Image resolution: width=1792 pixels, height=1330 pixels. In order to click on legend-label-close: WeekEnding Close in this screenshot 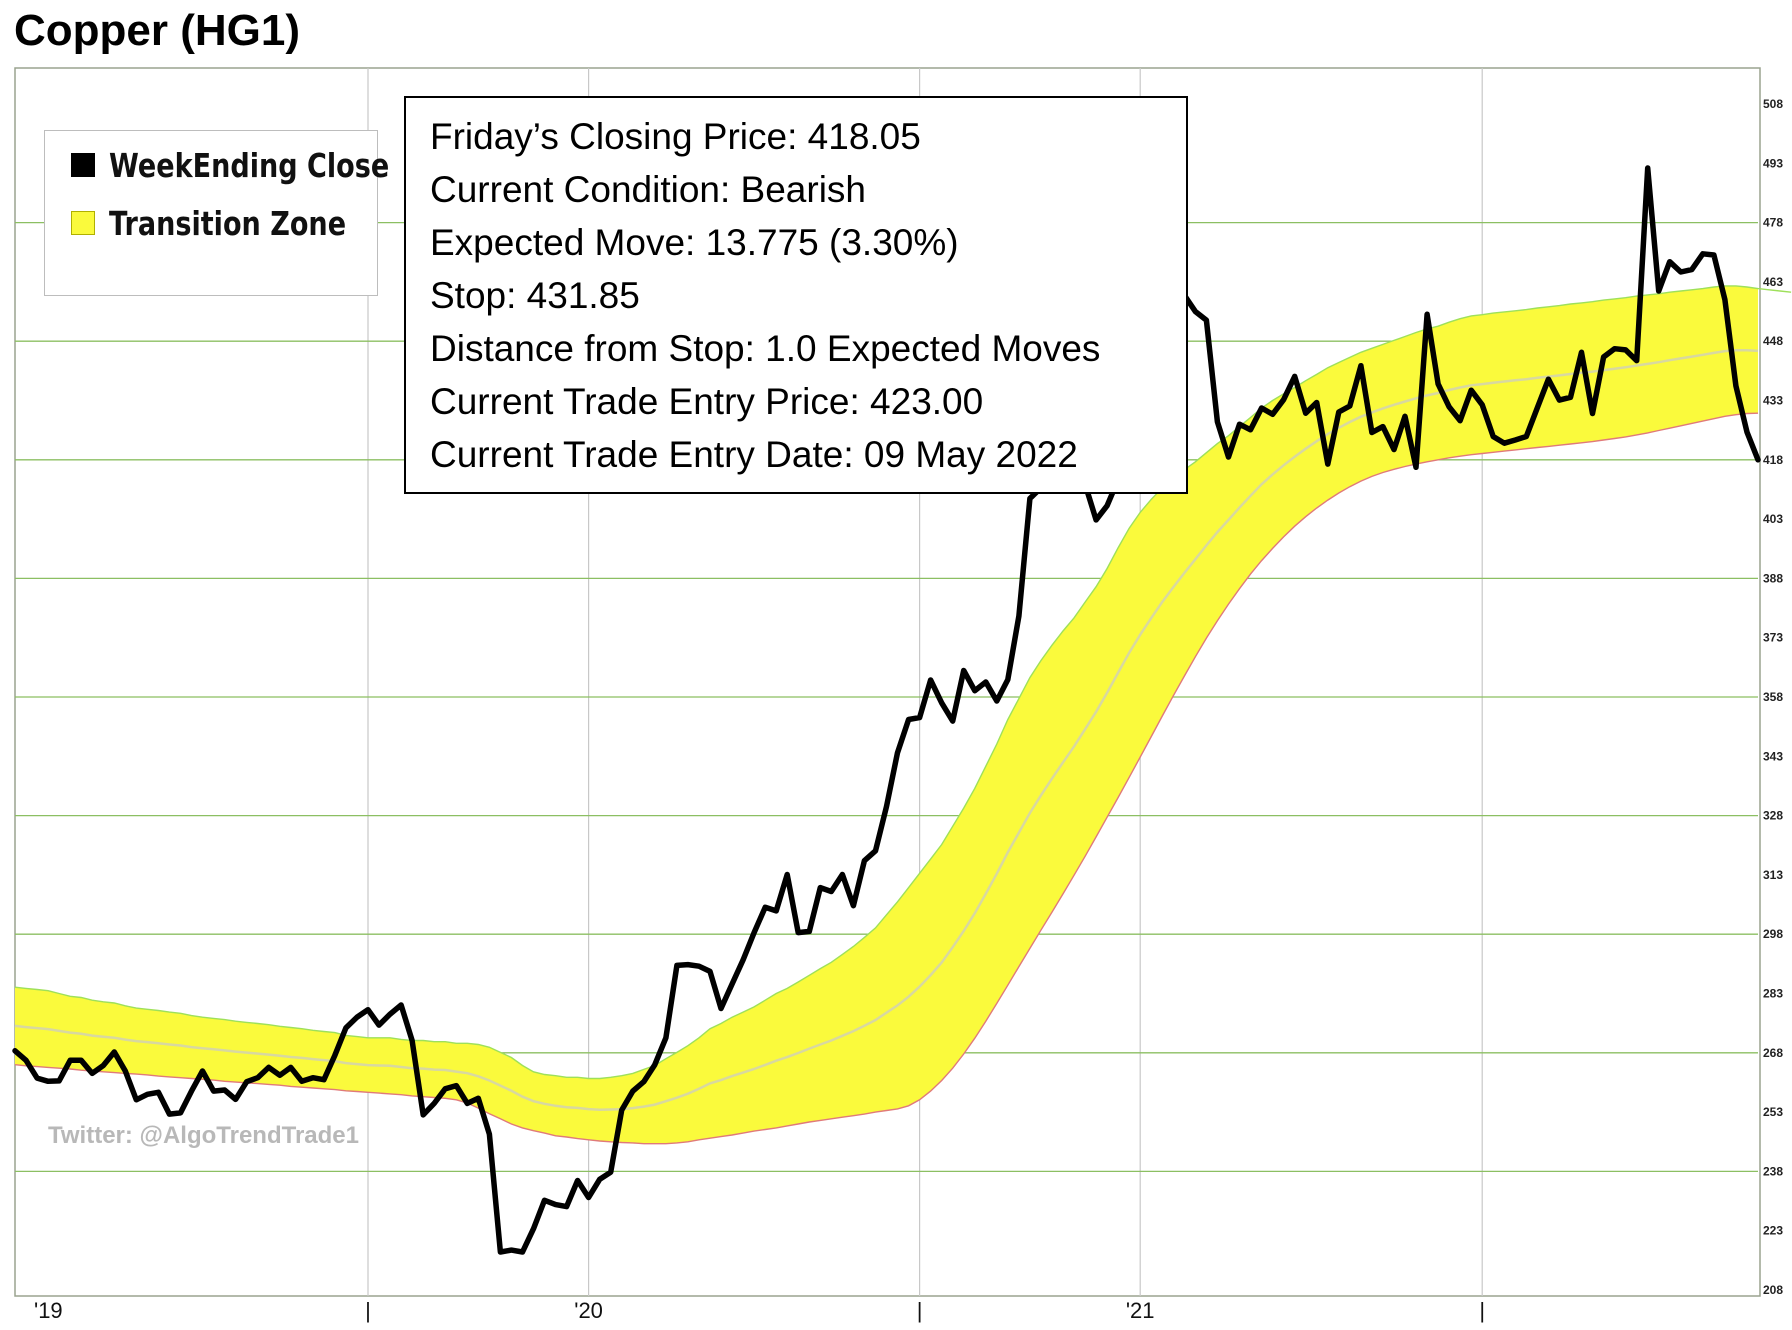, I will do `click(249, 165)`.